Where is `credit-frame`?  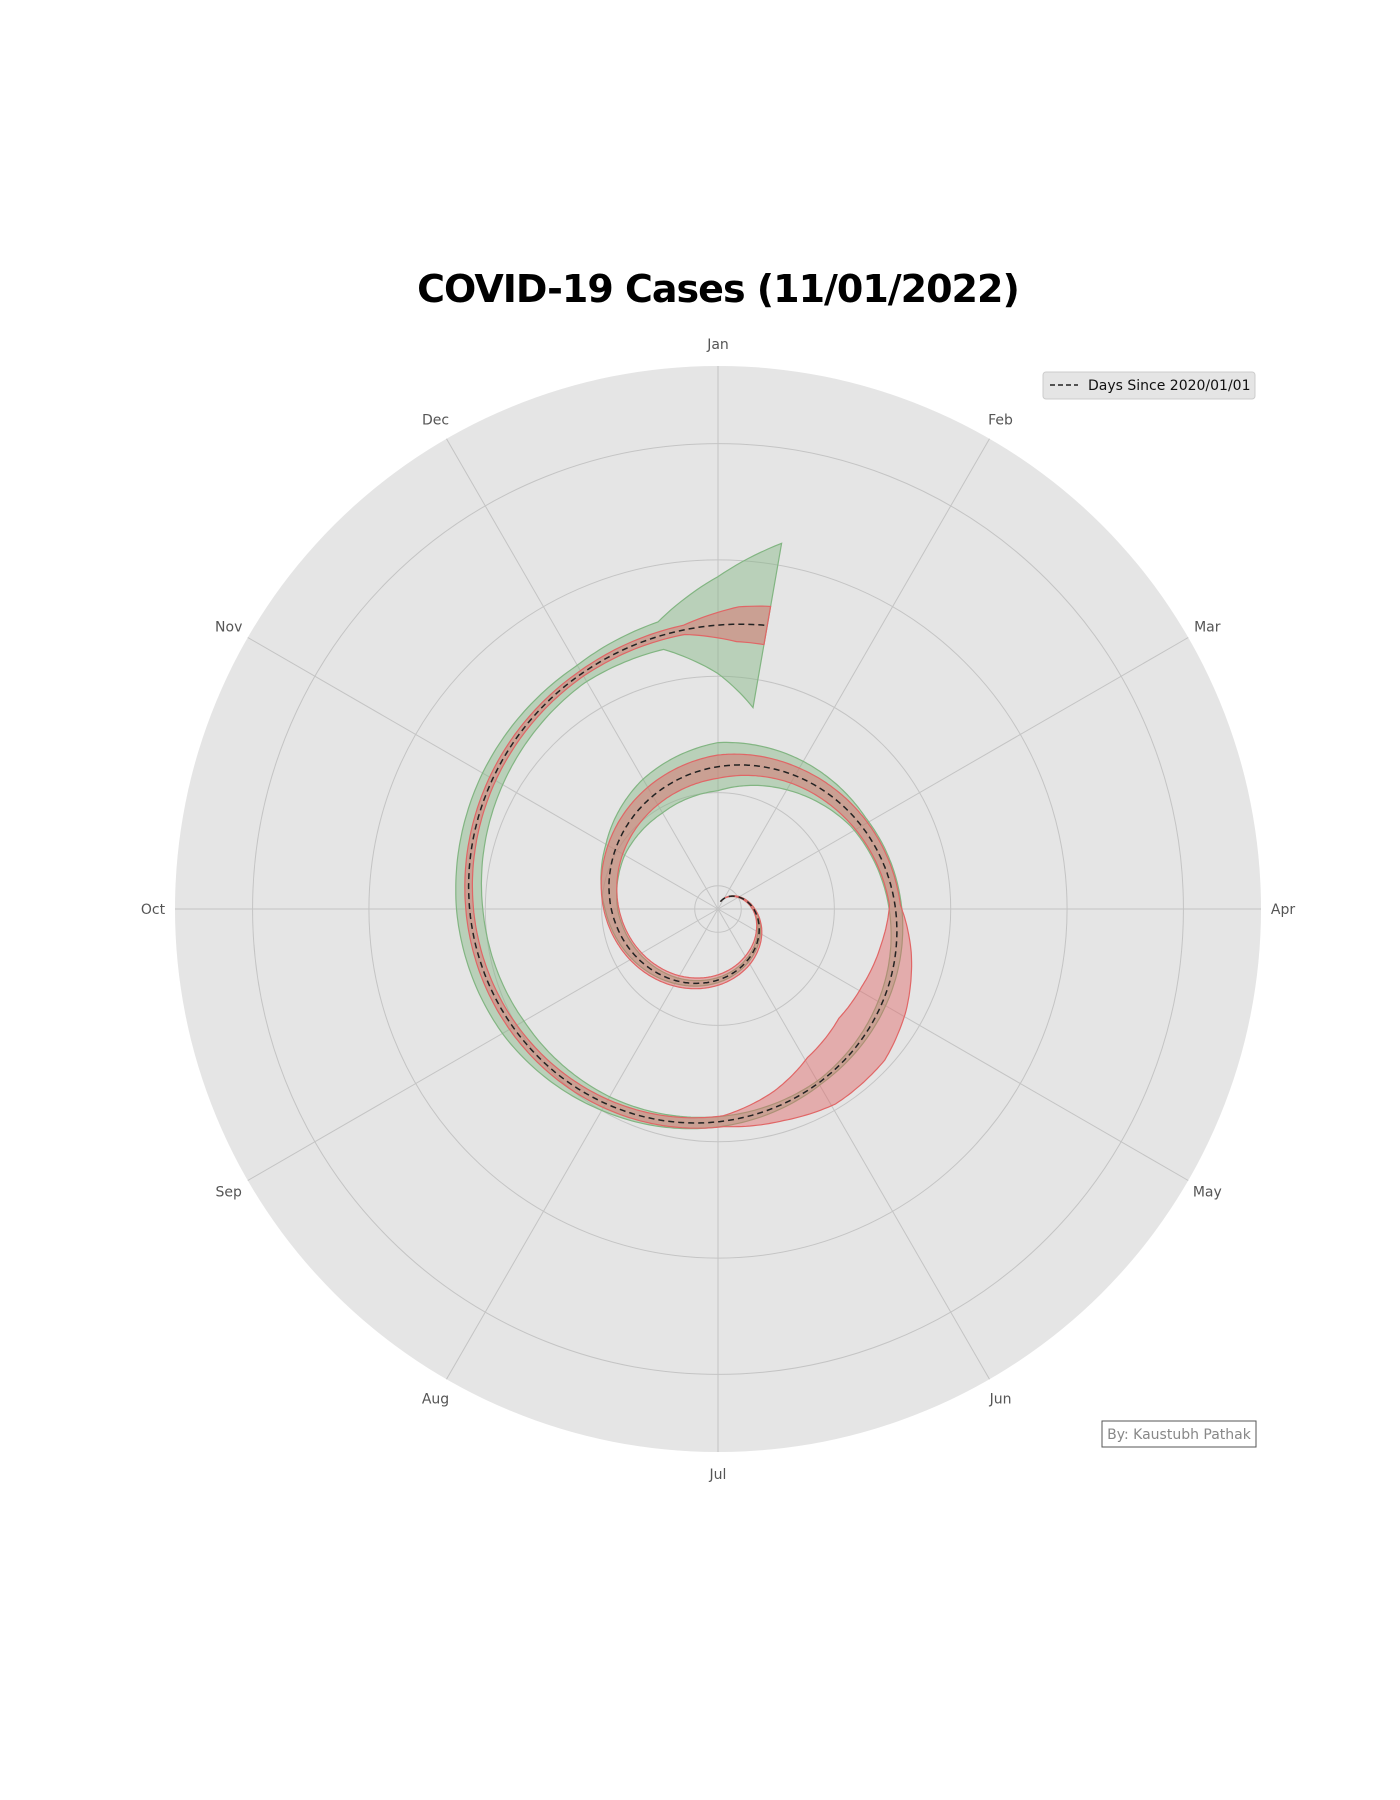 credit-frame is located at coordinates (1179, 1434).